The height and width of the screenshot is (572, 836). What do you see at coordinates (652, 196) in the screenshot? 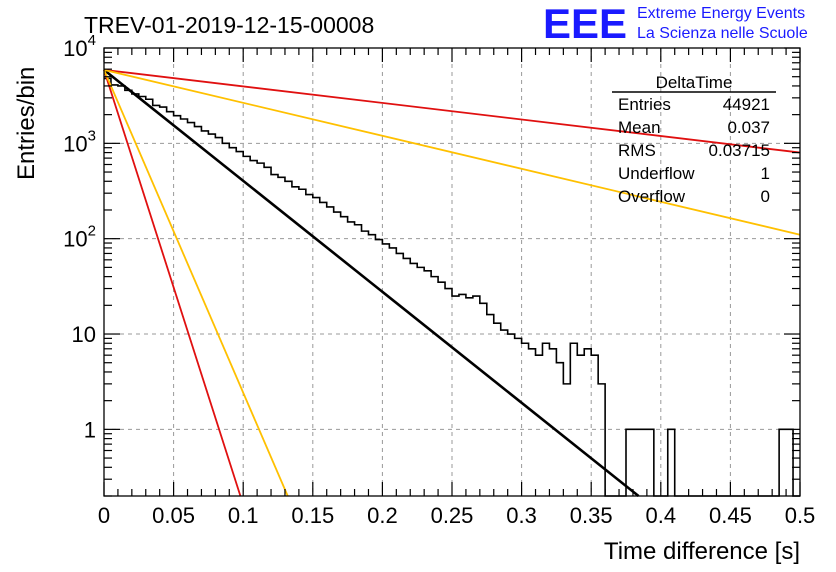
I see `stats-label: Overflow` at bounding box center [652, 196].